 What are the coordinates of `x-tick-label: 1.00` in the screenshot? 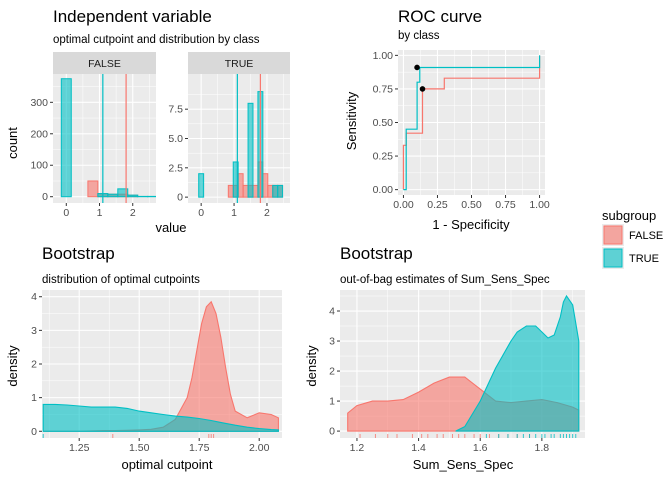 It's located at (539, 205).